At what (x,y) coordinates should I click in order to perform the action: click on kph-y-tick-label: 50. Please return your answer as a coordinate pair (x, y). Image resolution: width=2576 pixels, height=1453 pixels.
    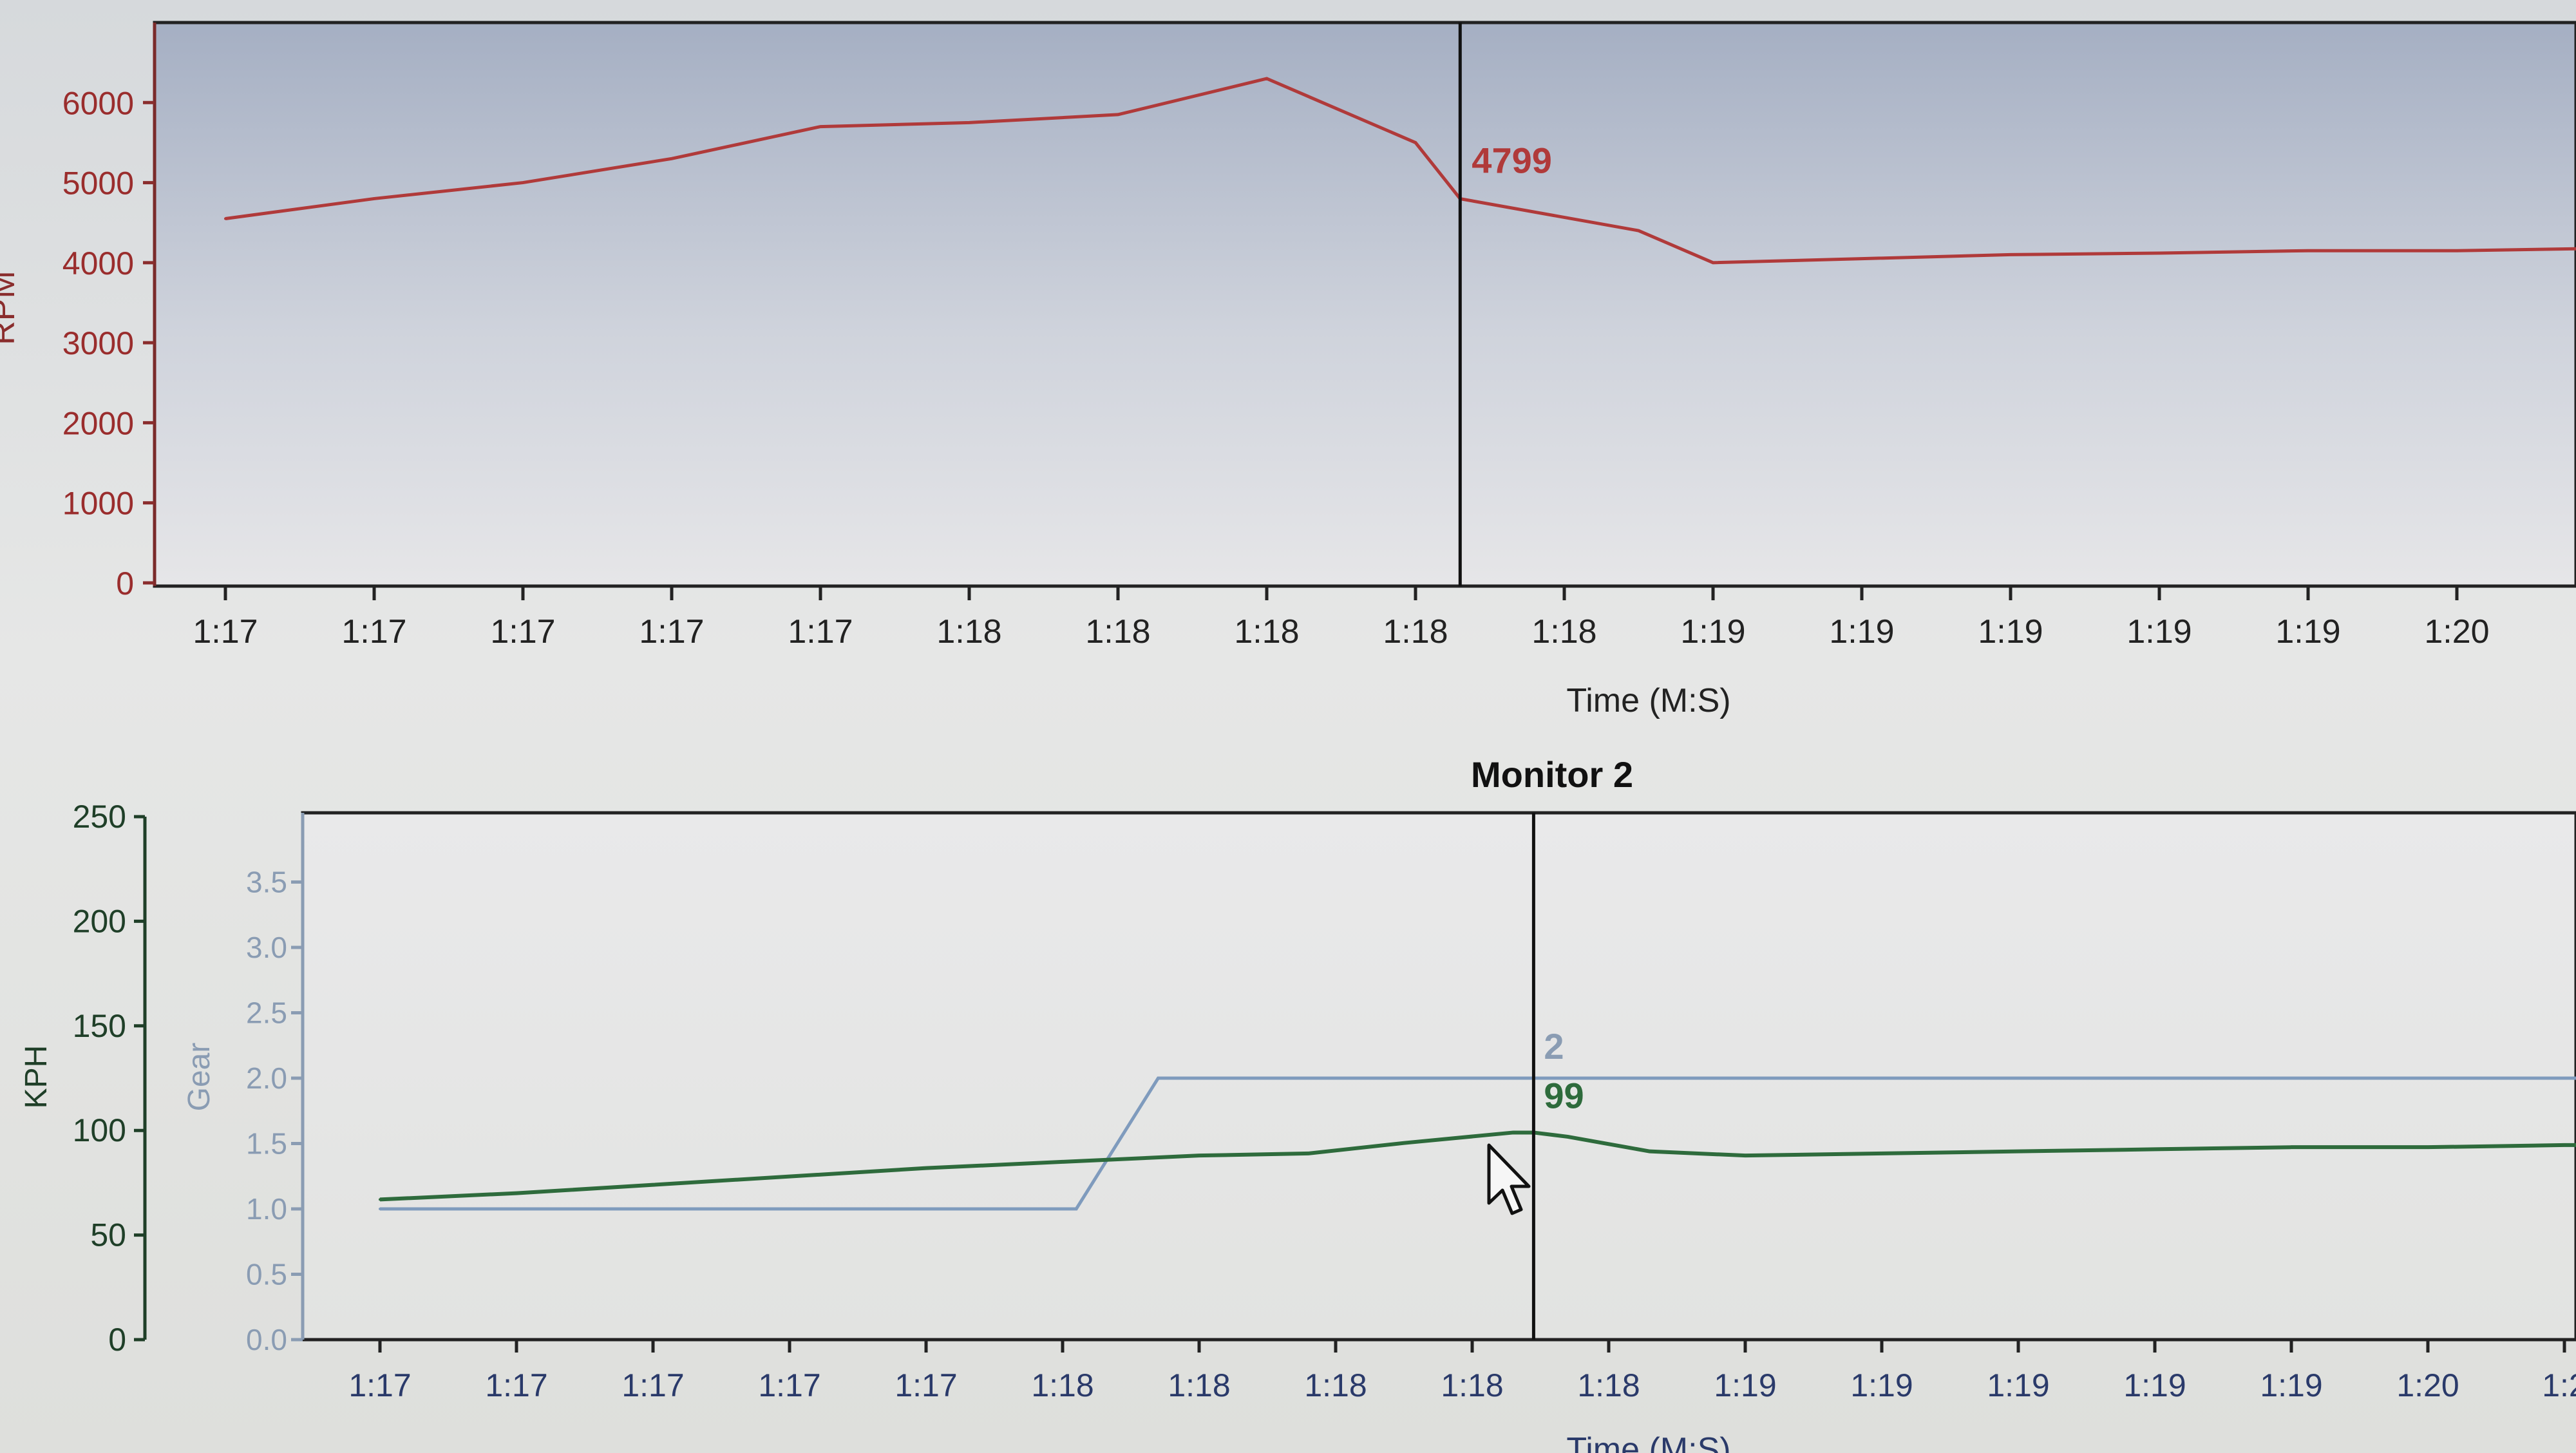
    Looking at the image, I should click on (108, 1235).